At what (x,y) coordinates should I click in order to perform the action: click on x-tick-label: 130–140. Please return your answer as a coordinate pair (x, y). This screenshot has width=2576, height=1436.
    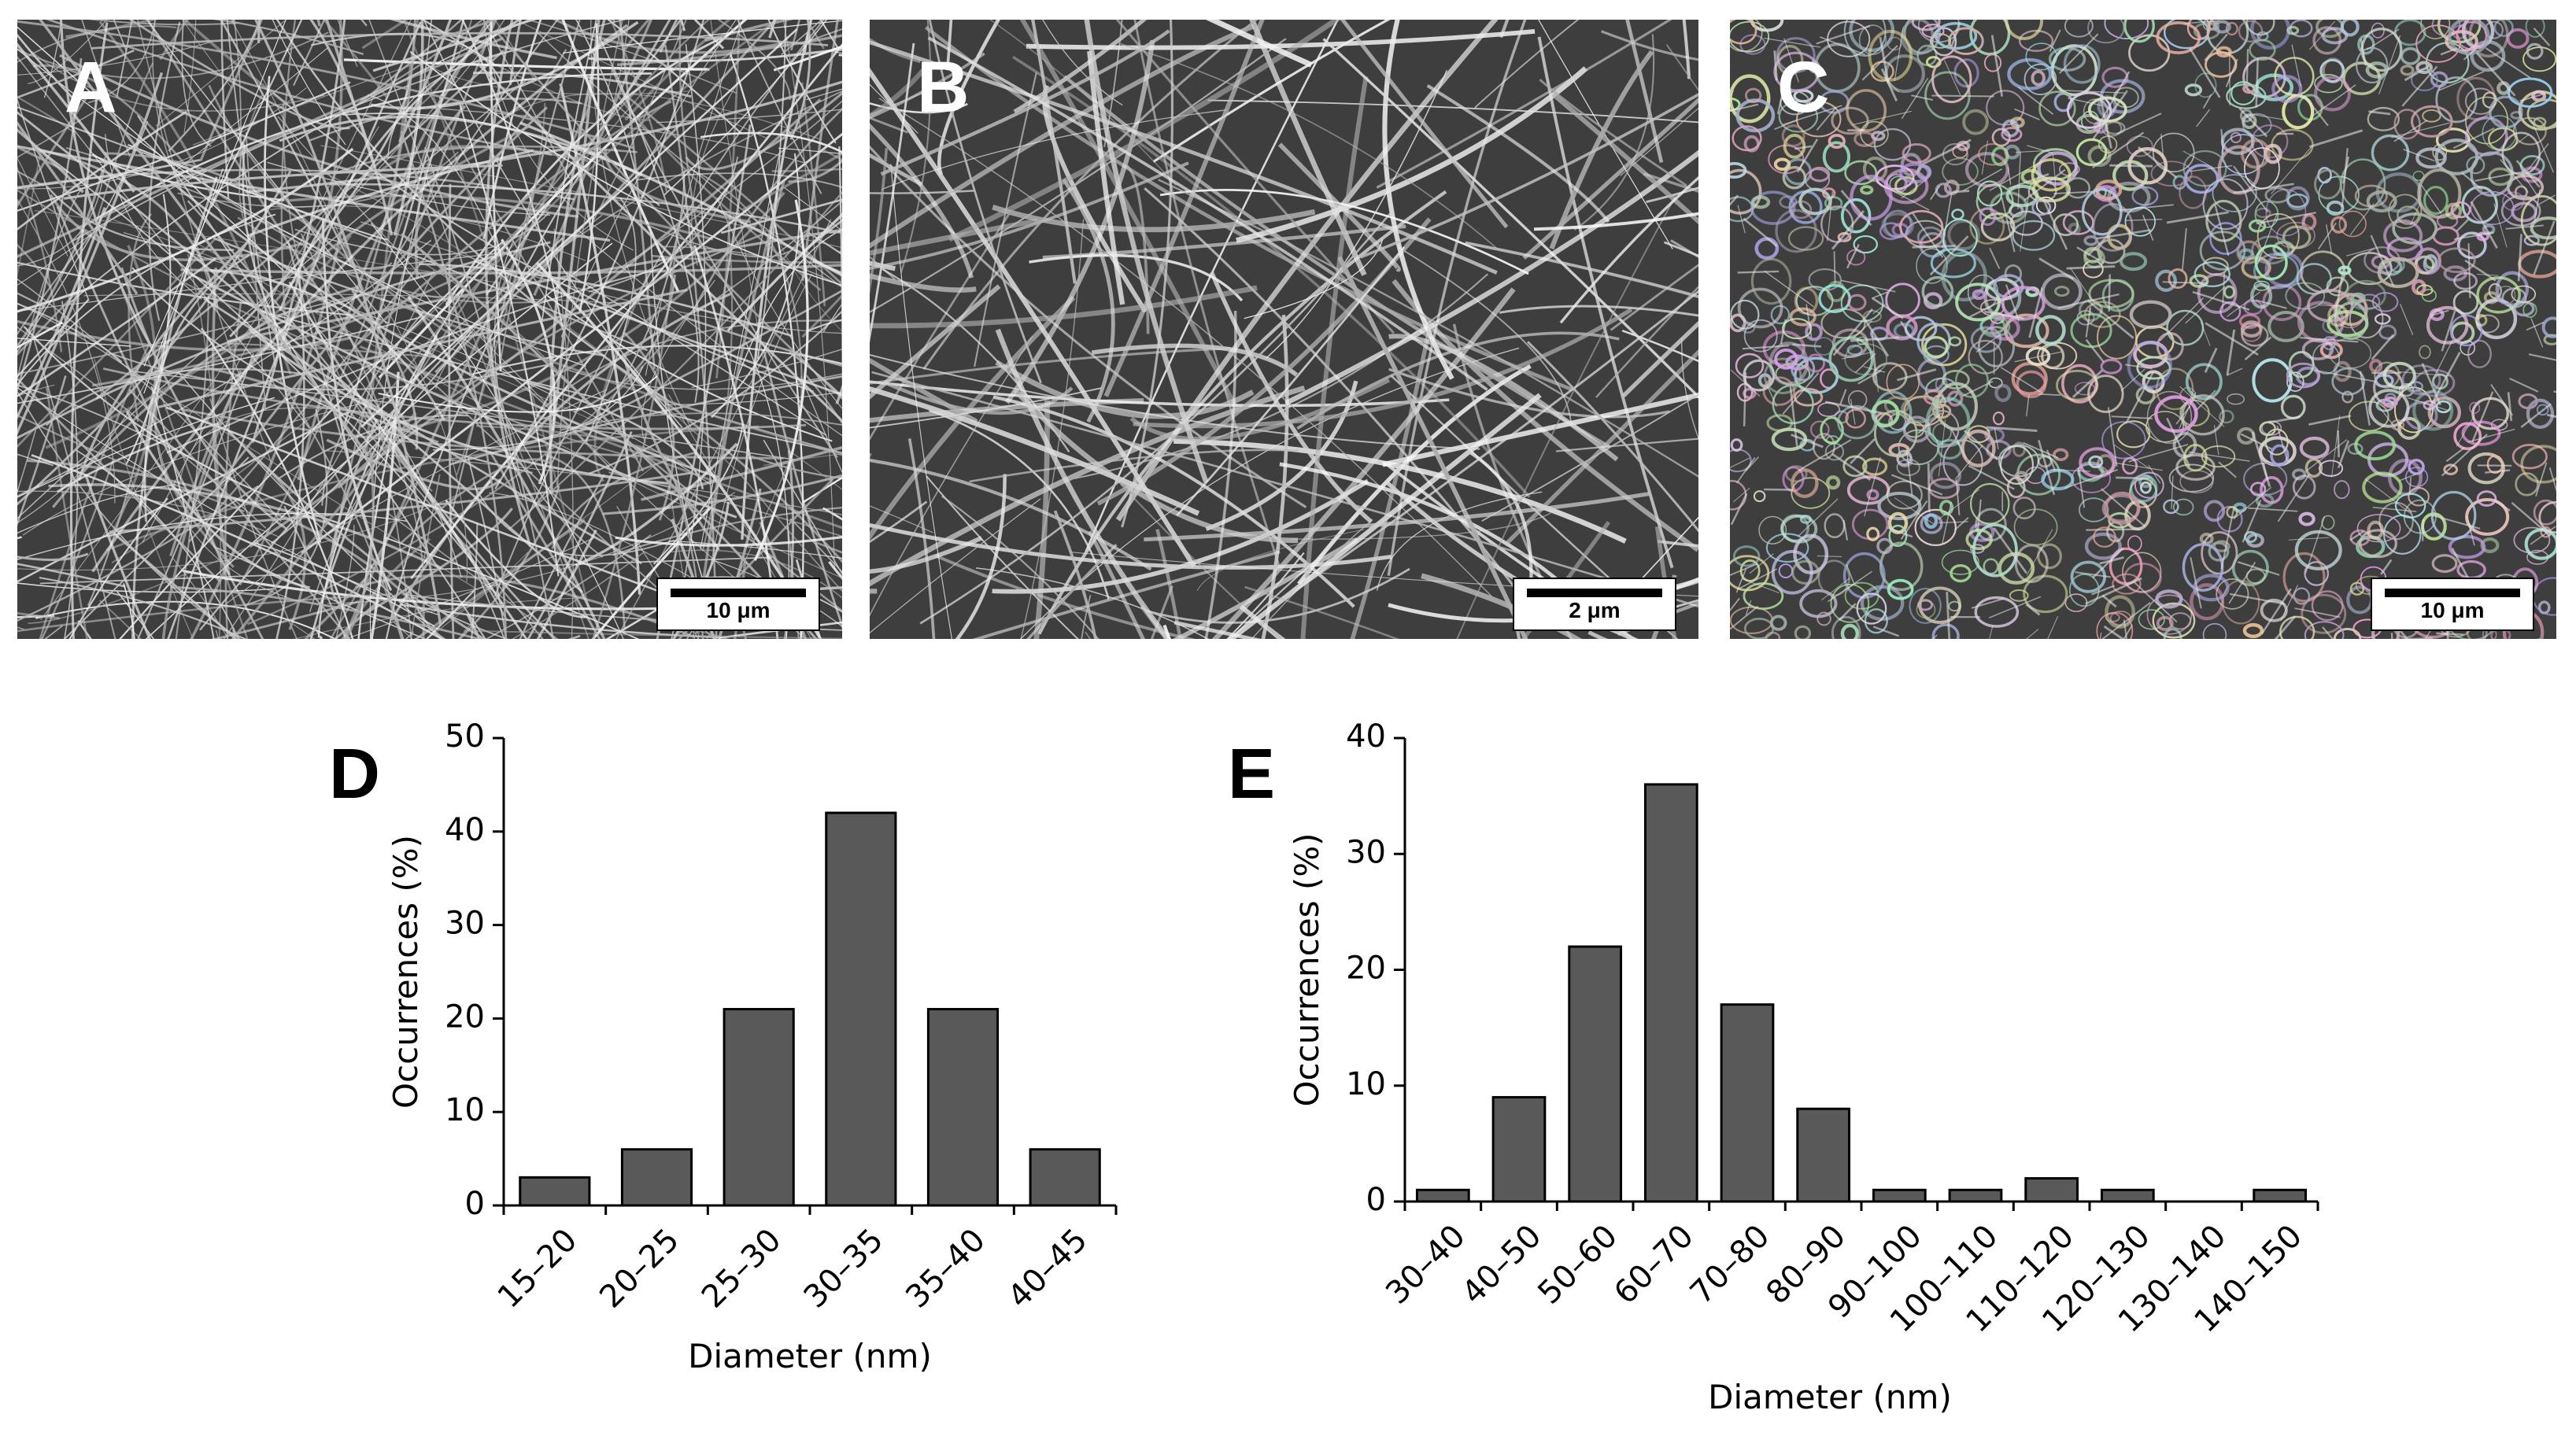
    Looking at the image, I should click on (2173, 1279).